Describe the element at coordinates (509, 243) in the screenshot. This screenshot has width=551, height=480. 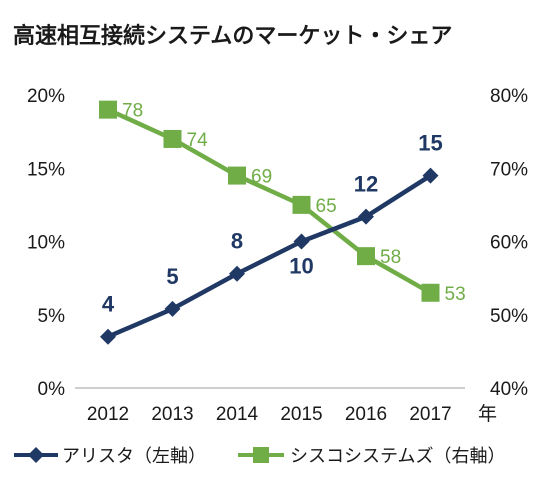
I see `y-right-tick-label: 60%` at that location.